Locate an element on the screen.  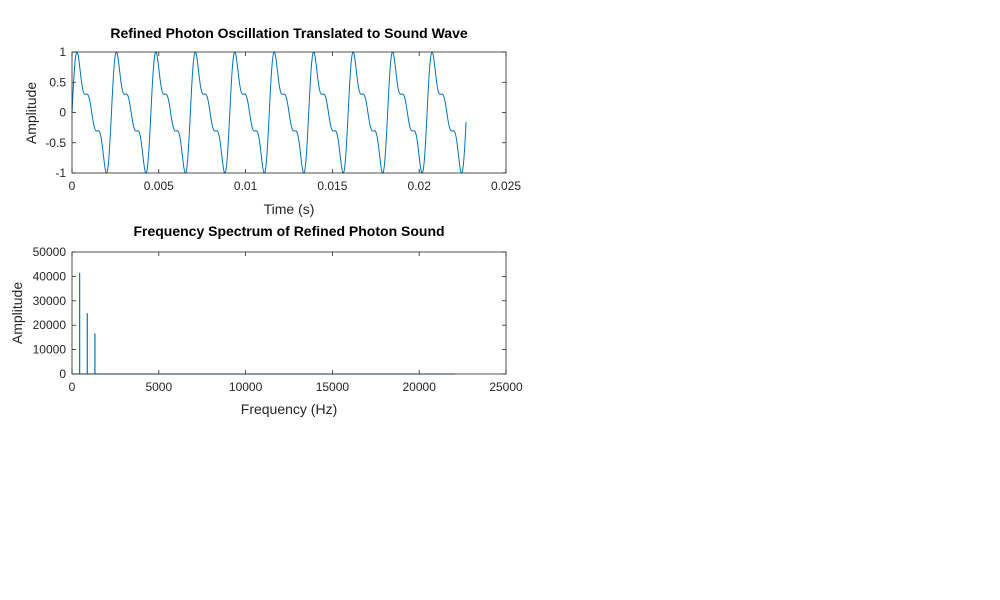
spectrum-axes-box is located at coordinates (289, 313).